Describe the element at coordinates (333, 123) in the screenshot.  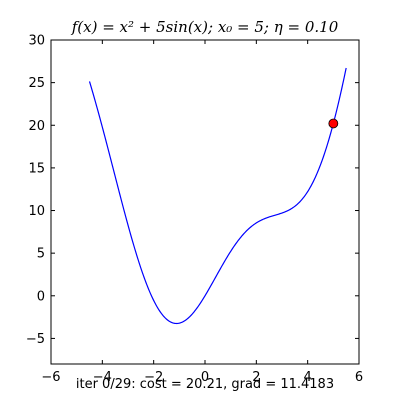
I see `current-point-marker` at that location.